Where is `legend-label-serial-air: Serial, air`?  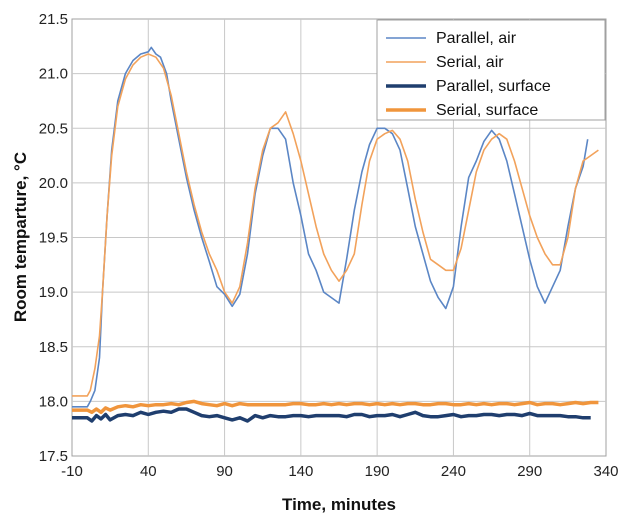 legend-label-serial-air: Serial, air is located at coordinates (470, 62).